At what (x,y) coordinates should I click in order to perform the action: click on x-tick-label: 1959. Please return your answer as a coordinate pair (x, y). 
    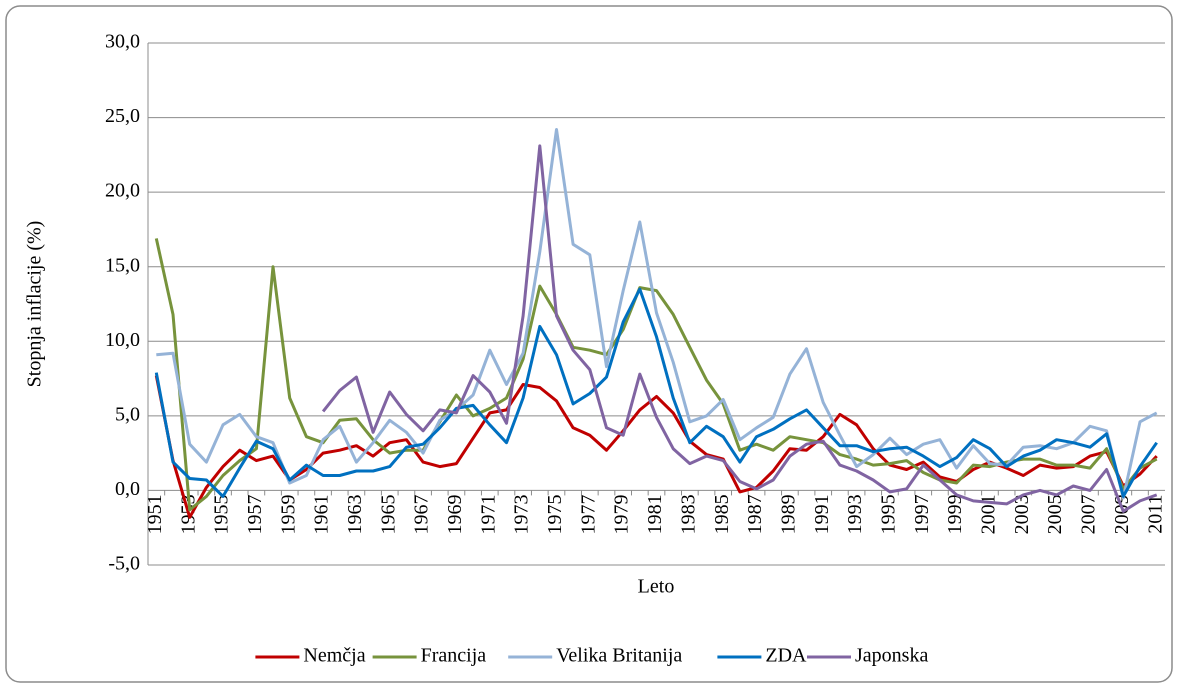
    Looking at the image, I should click on (288, 514).